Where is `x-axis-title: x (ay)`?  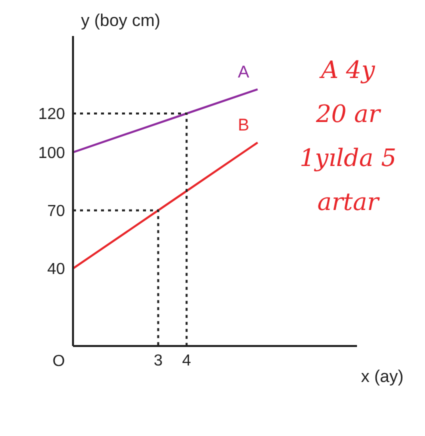 x-axis-title: x (ay) is located at coordinates (382, 376).